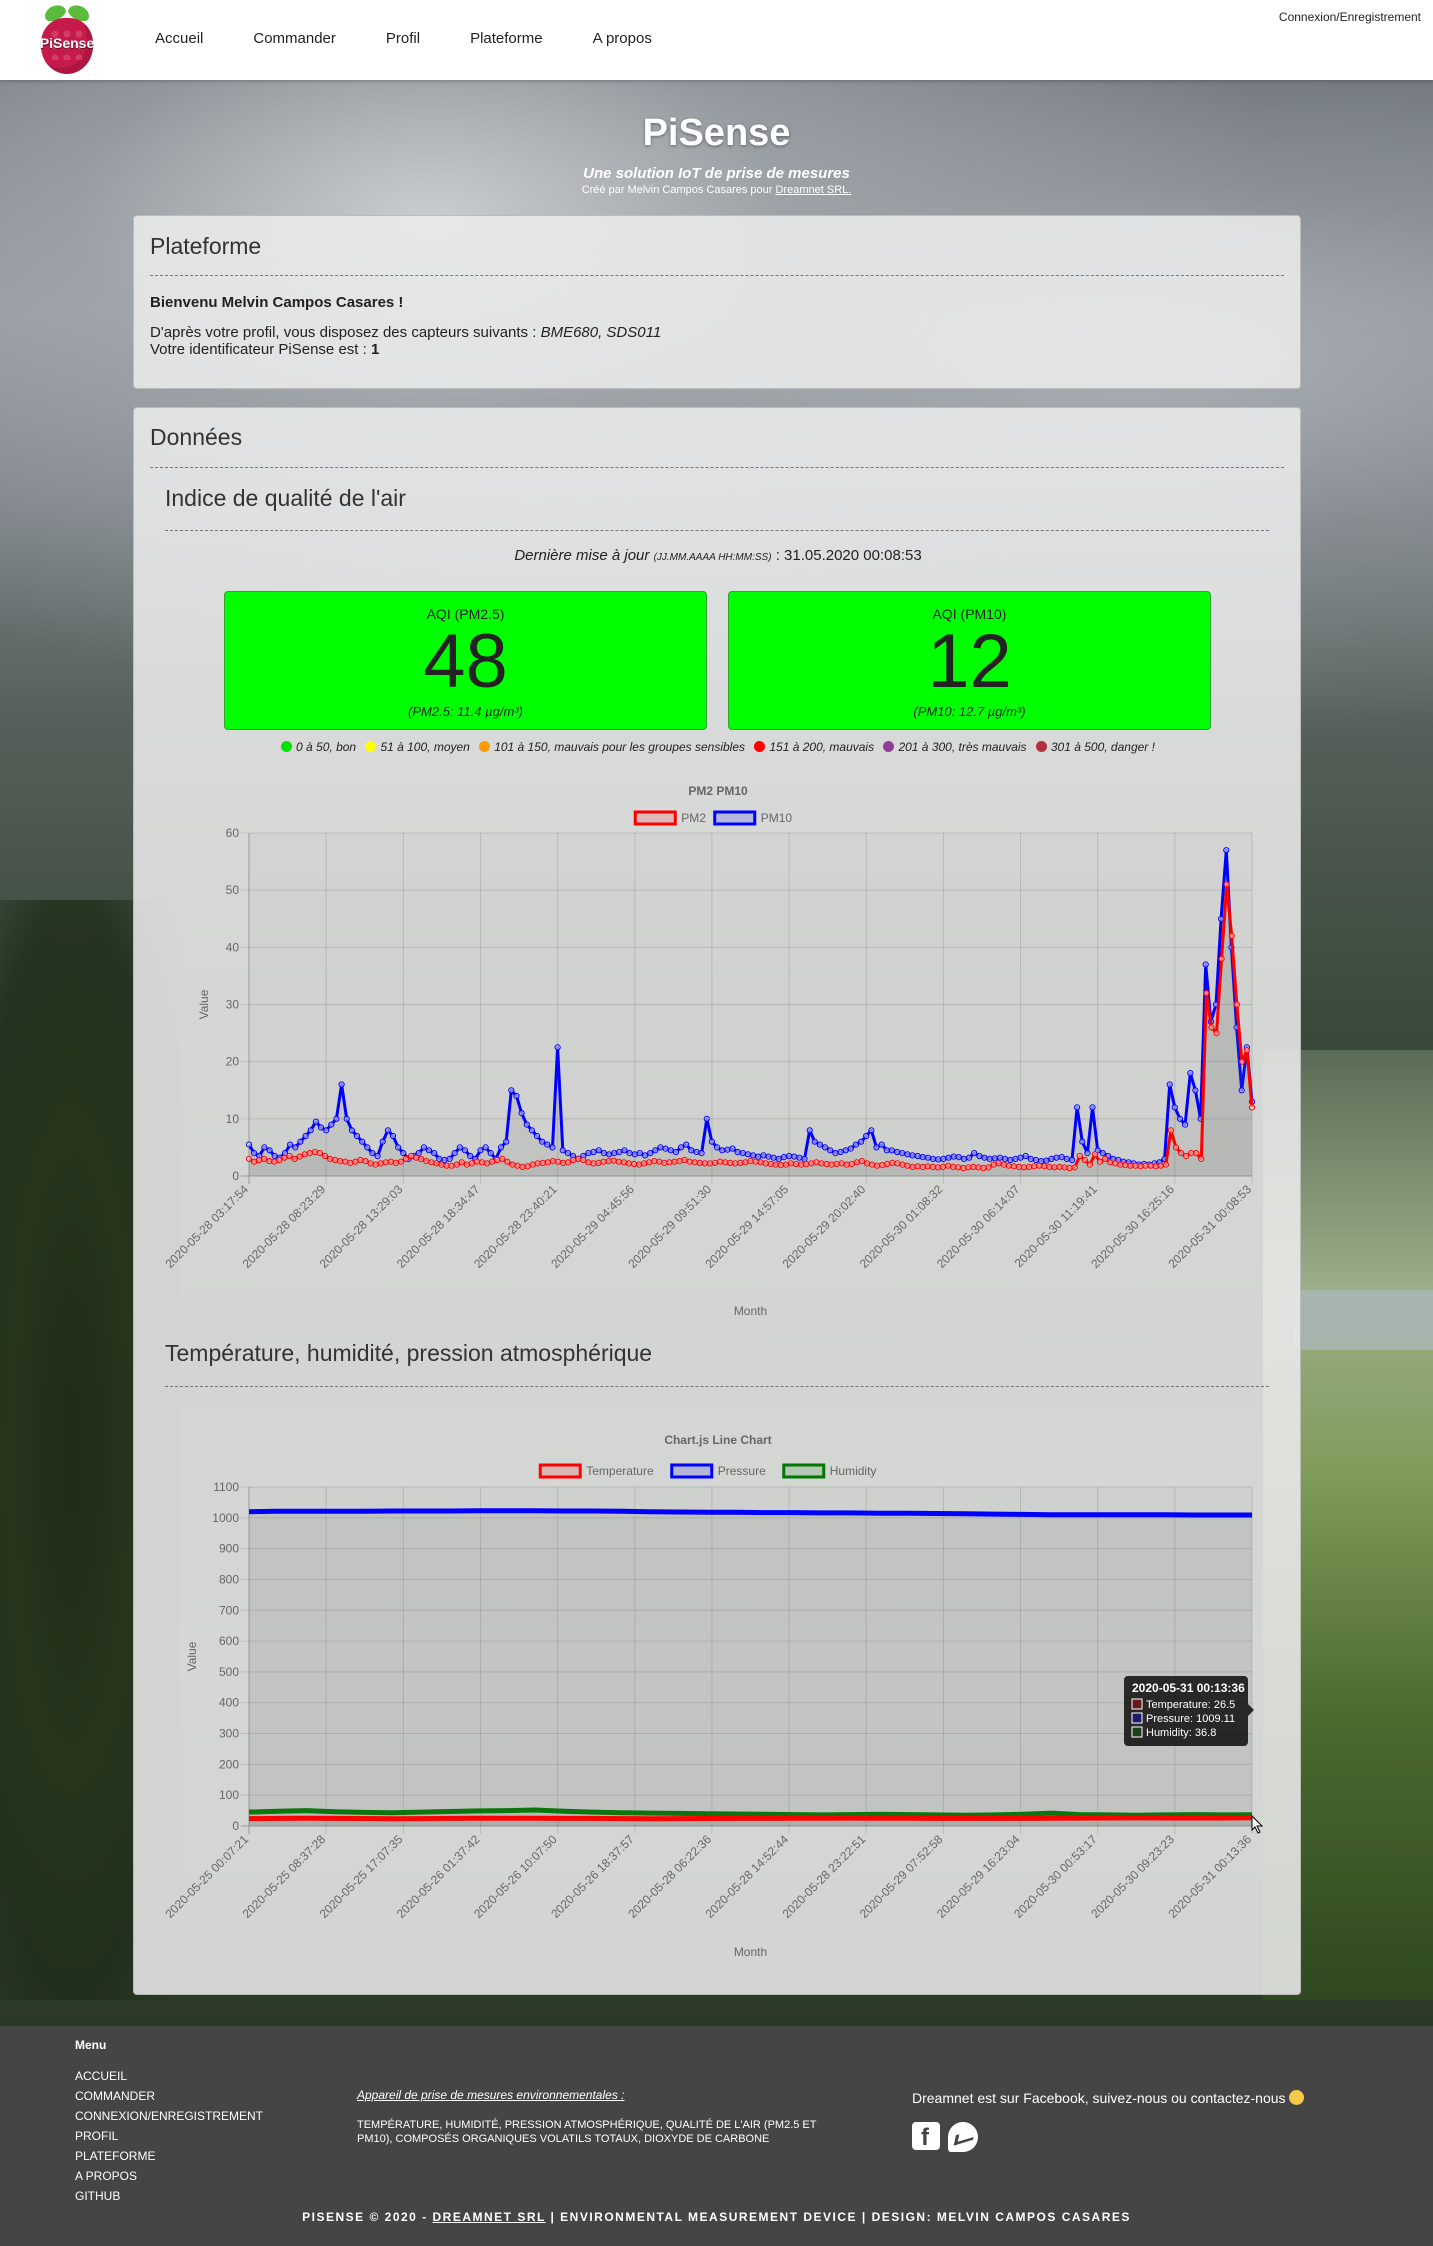 This screenshot has width=1433, height=2246. I want to click on x-tick-label: 2020-05-31 00:13:36, so click(1209, 1876).